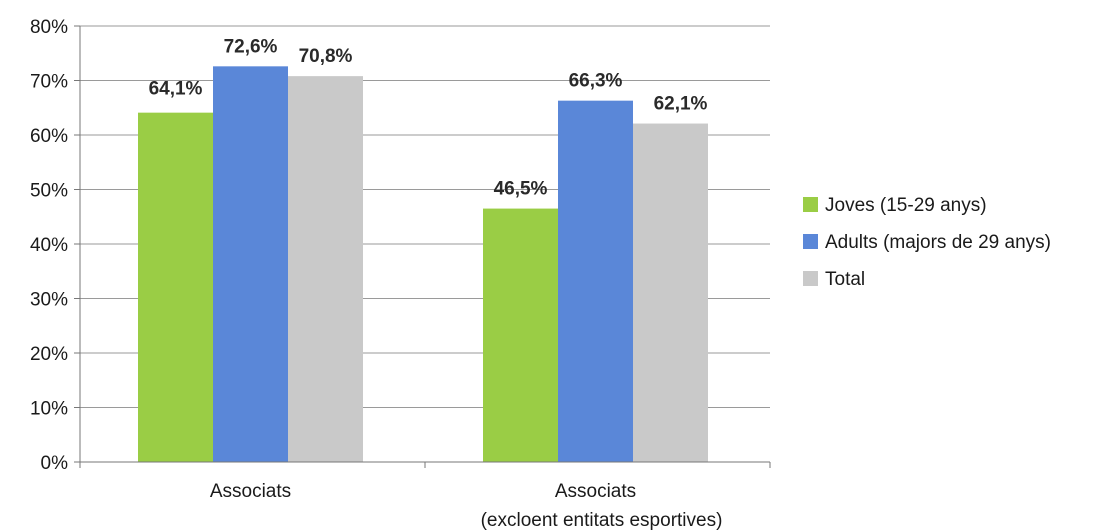 The height and width of the screenshot is (531, 1112). I want to click on data-label: 64,1%, so click(176, 89).